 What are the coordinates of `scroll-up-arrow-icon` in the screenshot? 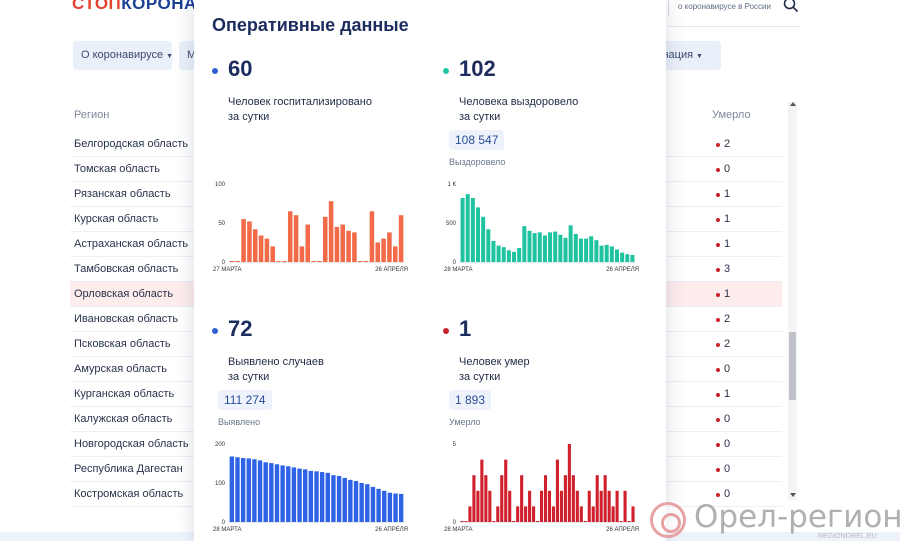 It's located at (793, 104).